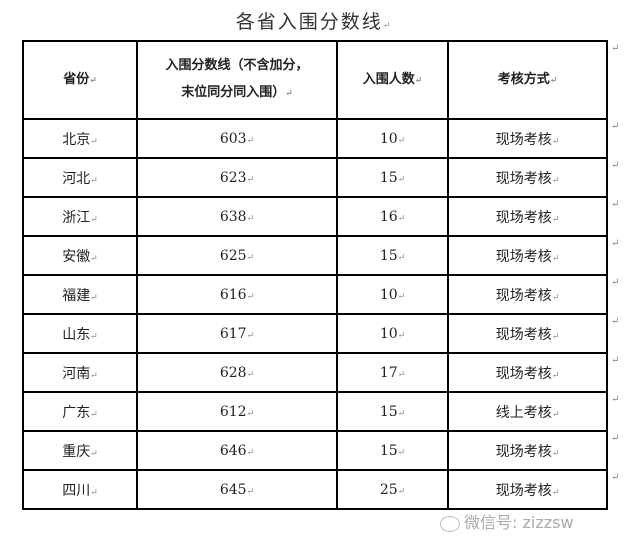 The height and width of the screenshot is (540, 628). I want to click on table-row: 河北↵ 623↵ 15↵ 现场考核↵, so click(315, 177).